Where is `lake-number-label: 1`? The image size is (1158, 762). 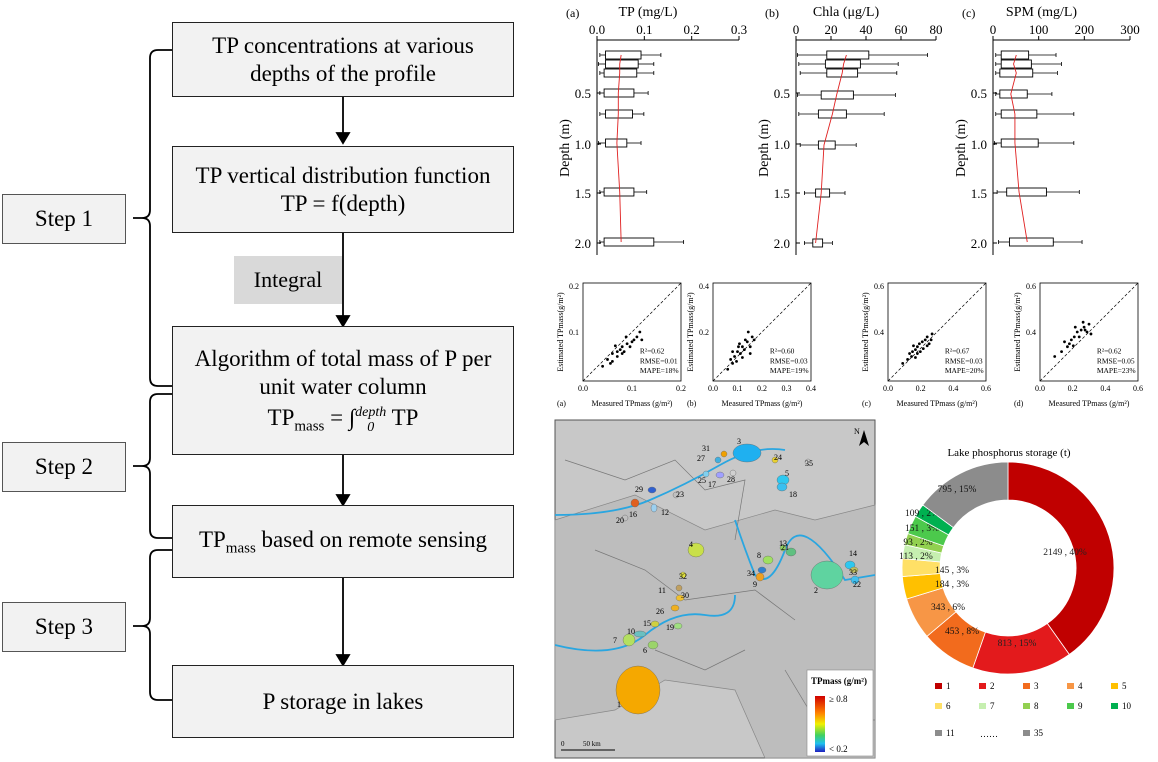
lake-number-label: 1 is located at coordinates (619, 704).